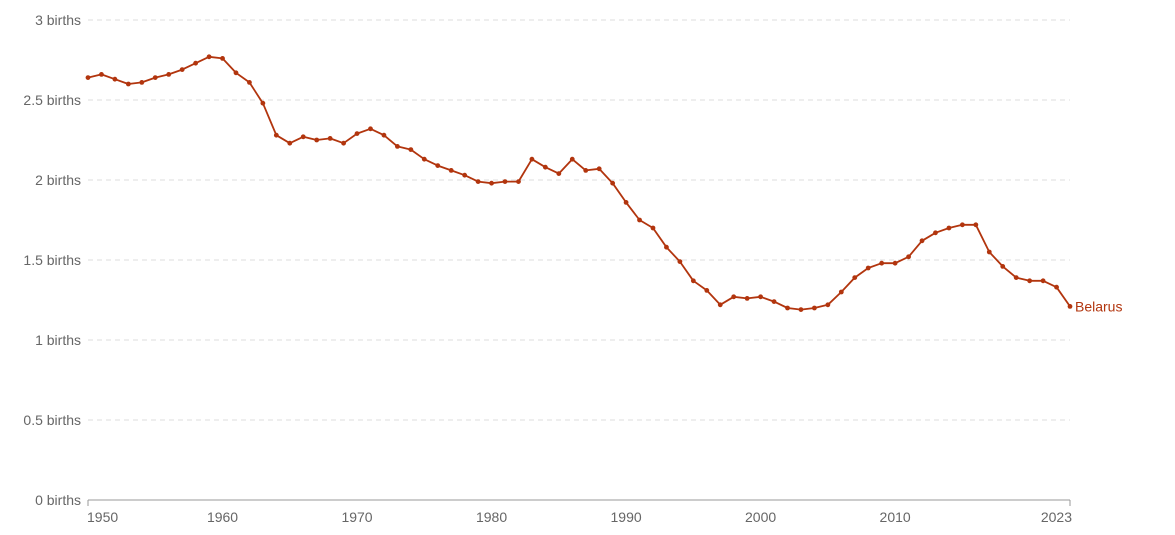  What do you see at coordinates (58, 500) in the screenshot?
I see `y-tick-label: 0 births` at bounding box center [58, 500].